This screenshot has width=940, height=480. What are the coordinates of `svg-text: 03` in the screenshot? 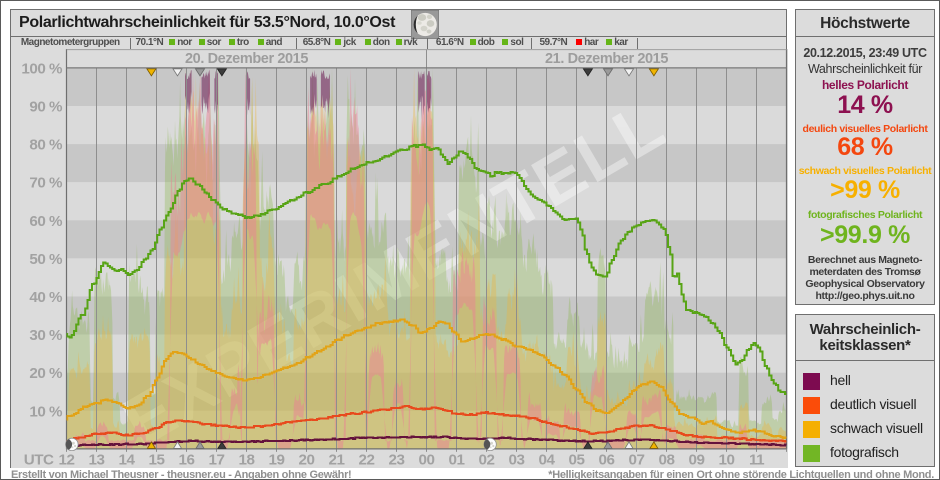 It's located at (517, 460).